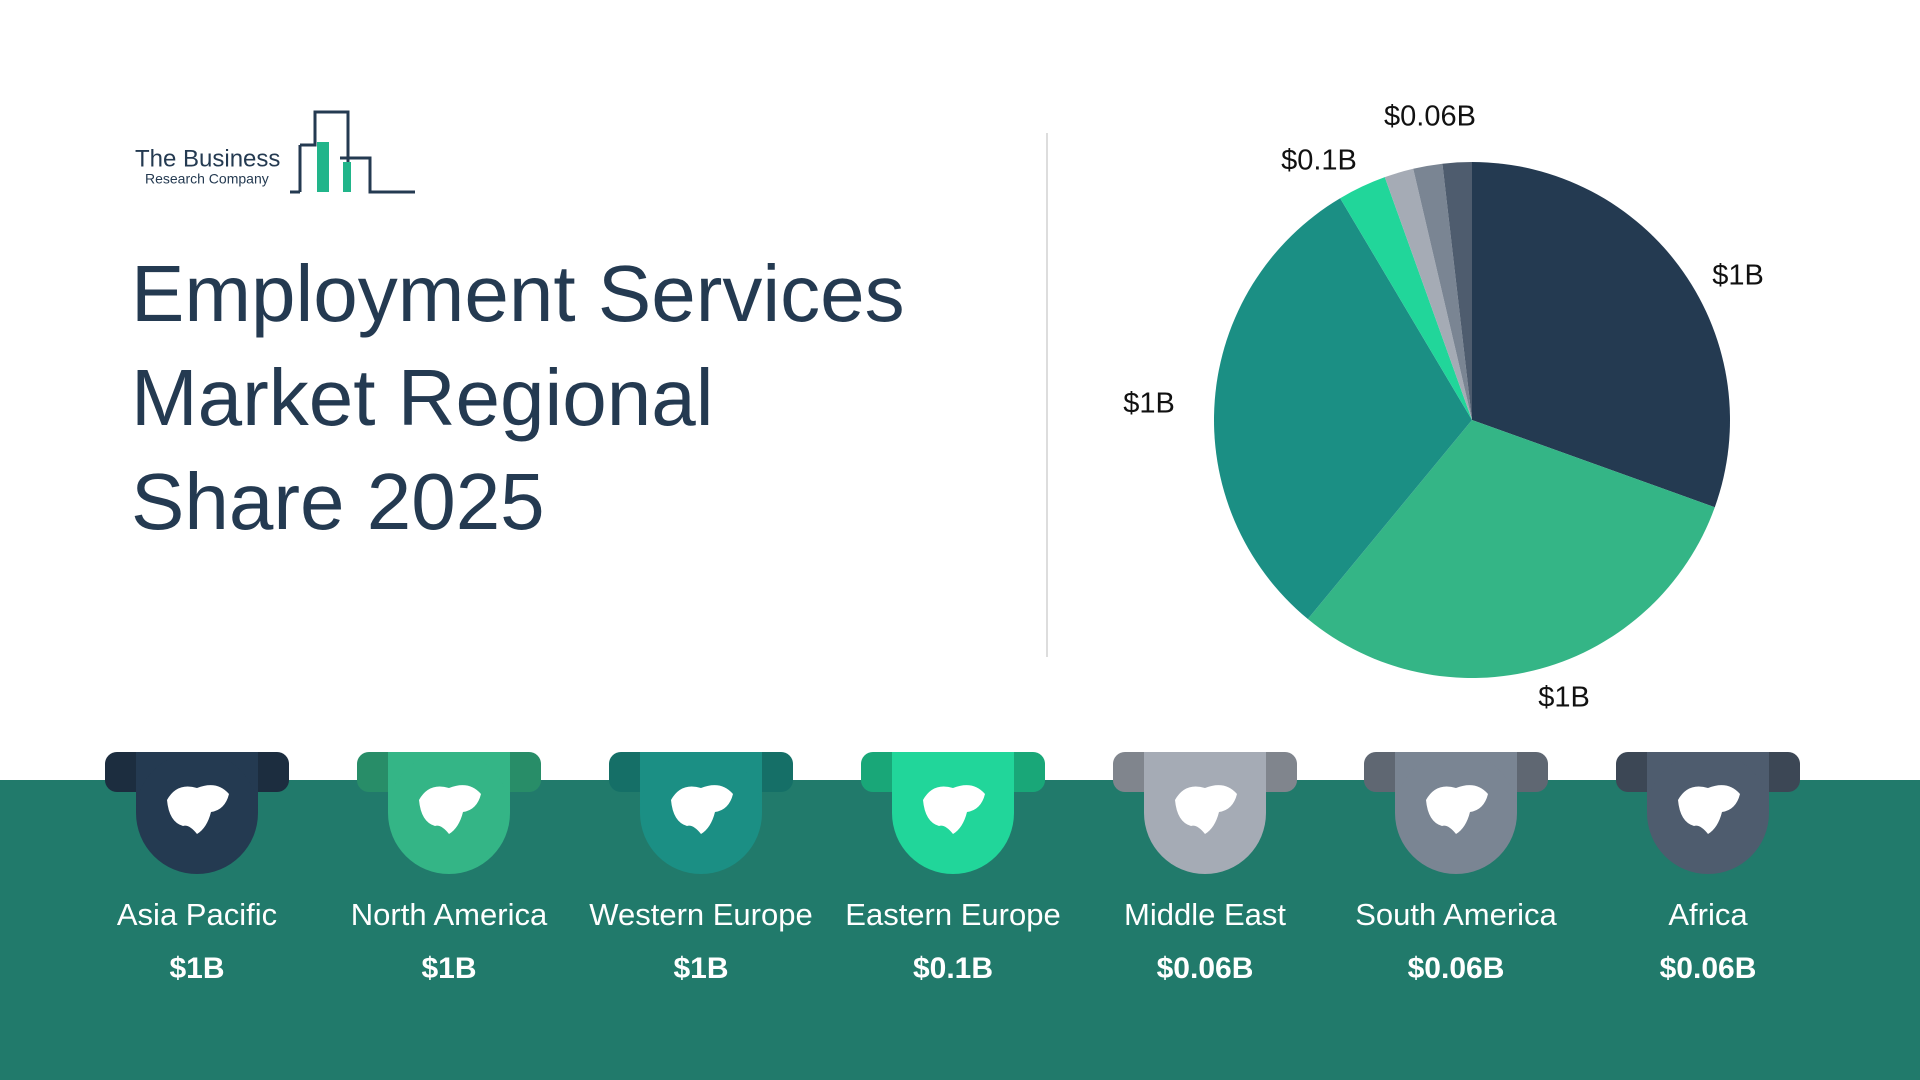 This screenshot has width=1920, height=1080. I want to click on title-line: Market Regional, so click(422, 397).